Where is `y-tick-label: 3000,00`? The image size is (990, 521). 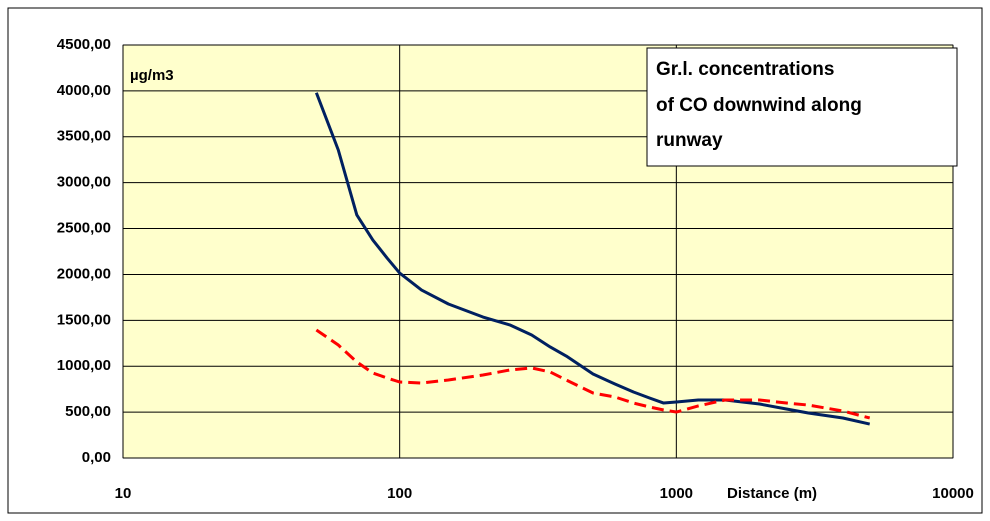
y-tick-label: 3000,00 is located at coordinates (84, 182).